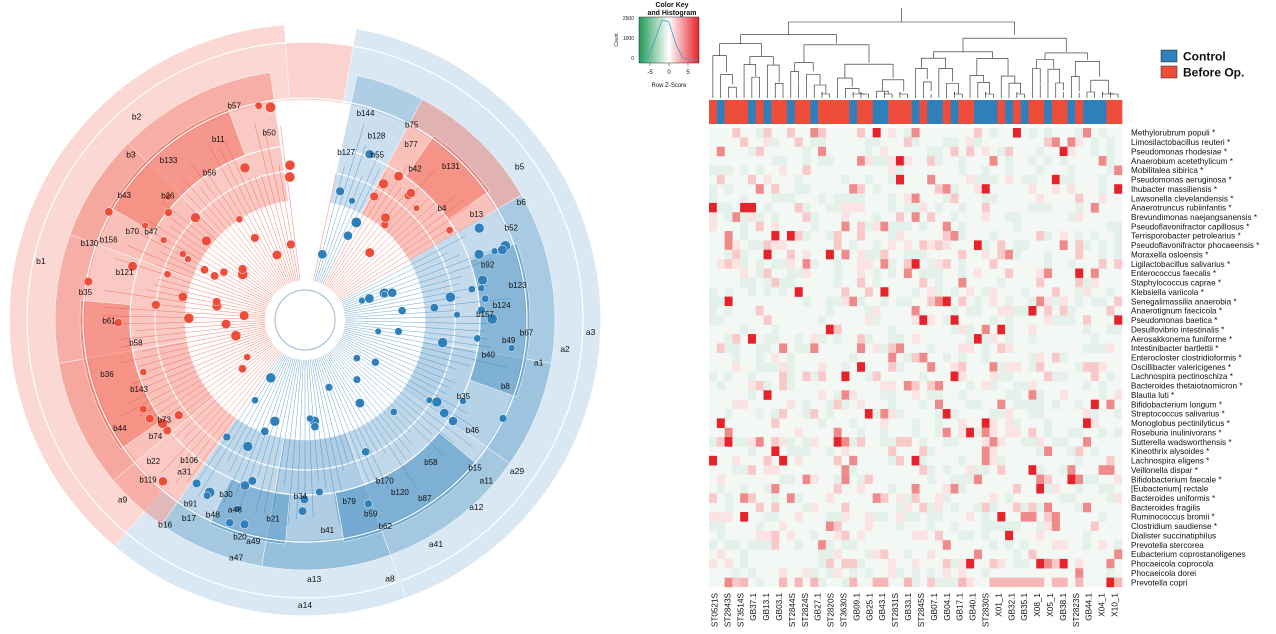 The image size is (1276, 634). I want to click on row-label: Bifidobacterium longum *, so click(1177, 404).